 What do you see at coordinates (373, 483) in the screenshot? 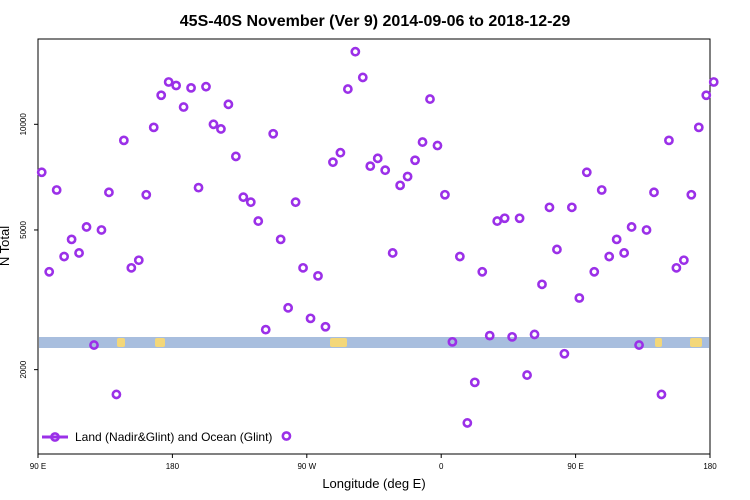
I see `x-axis-label: Longitude (deg E)` at bounding box center [373, 483].